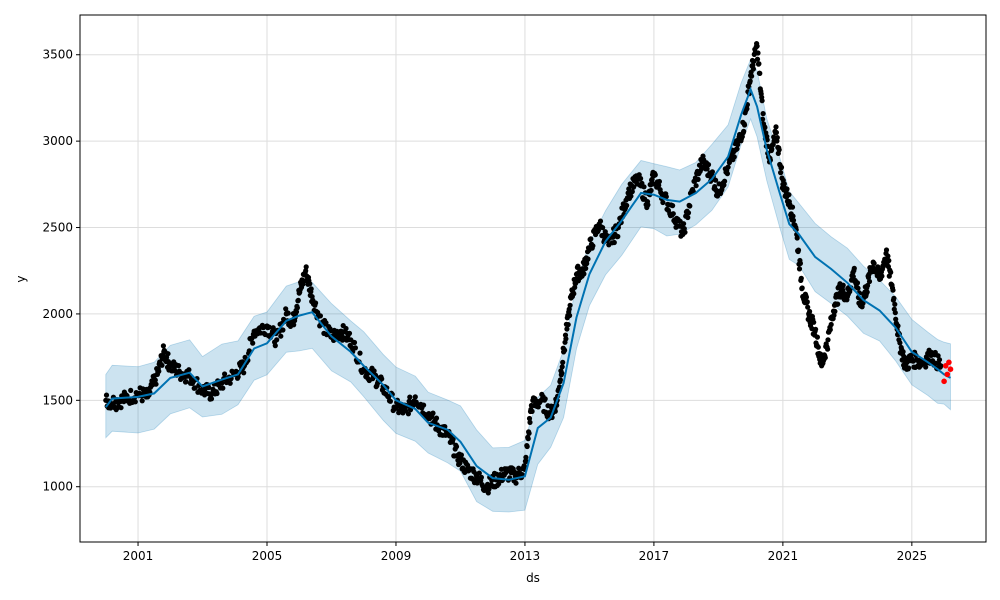  I want to click on x-tick-label: 2025, so click(912, 556).